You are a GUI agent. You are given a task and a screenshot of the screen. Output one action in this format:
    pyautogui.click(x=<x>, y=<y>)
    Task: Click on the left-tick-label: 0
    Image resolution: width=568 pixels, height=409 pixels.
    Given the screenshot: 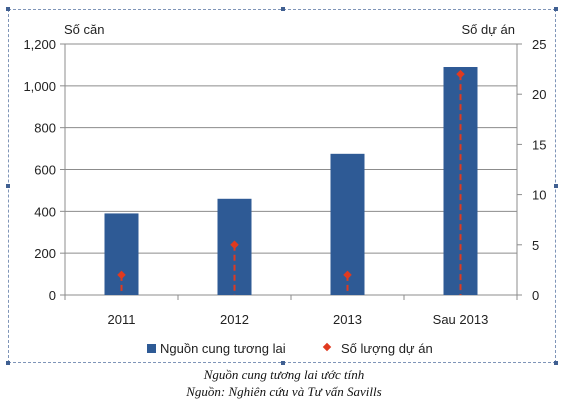 What is the action you would take?
    pyautogui.click(x=52, y=295)
    